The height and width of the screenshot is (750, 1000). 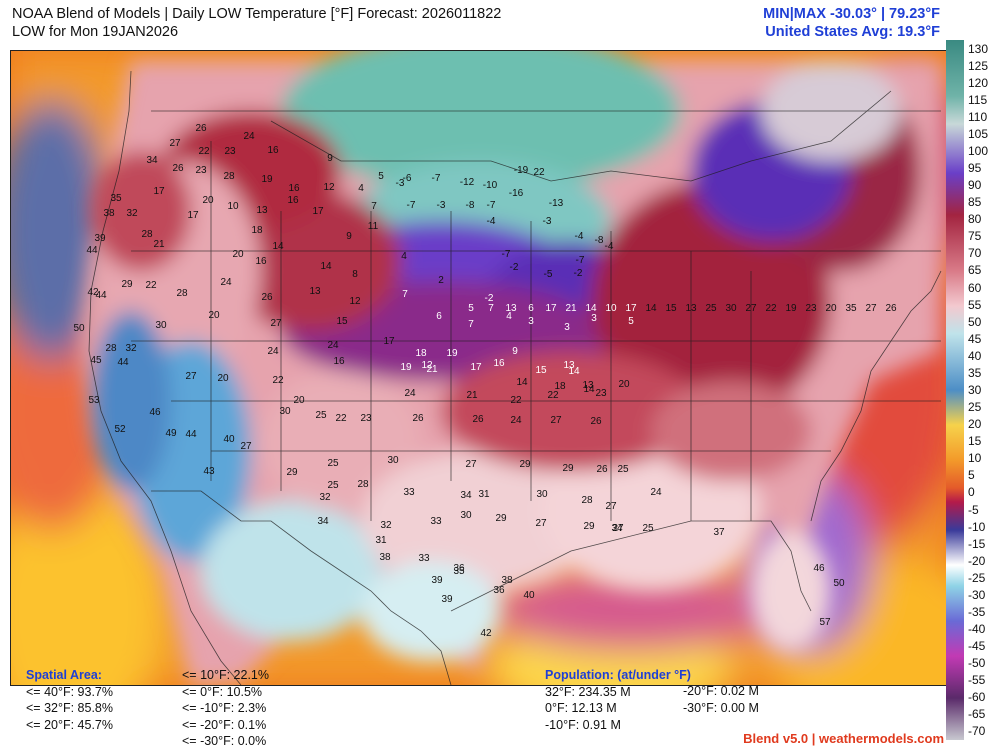 I want to click on temperature-value-label: 38, so click(x=385, y=557).